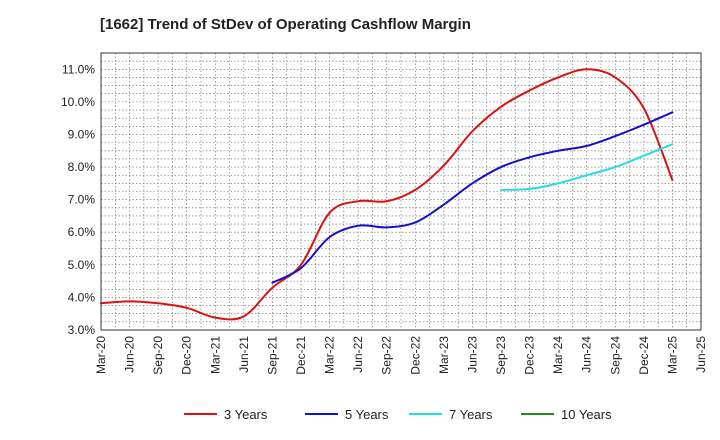 The height and width of the screenshot is (440, 720). I want to click on y-tick-label: 4.0%, so click(82, 297).